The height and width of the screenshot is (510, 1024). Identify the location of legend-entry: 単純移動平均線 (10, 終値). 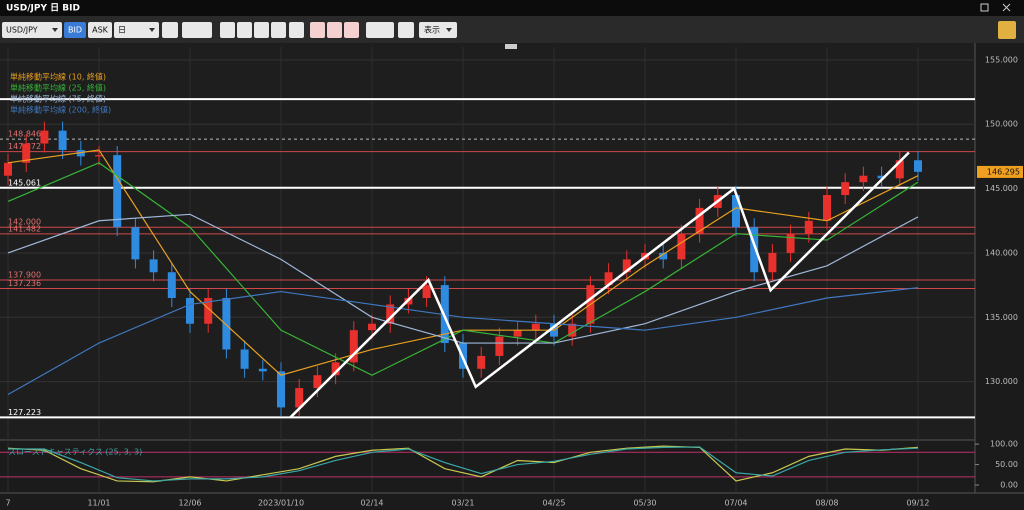
(58, 77).